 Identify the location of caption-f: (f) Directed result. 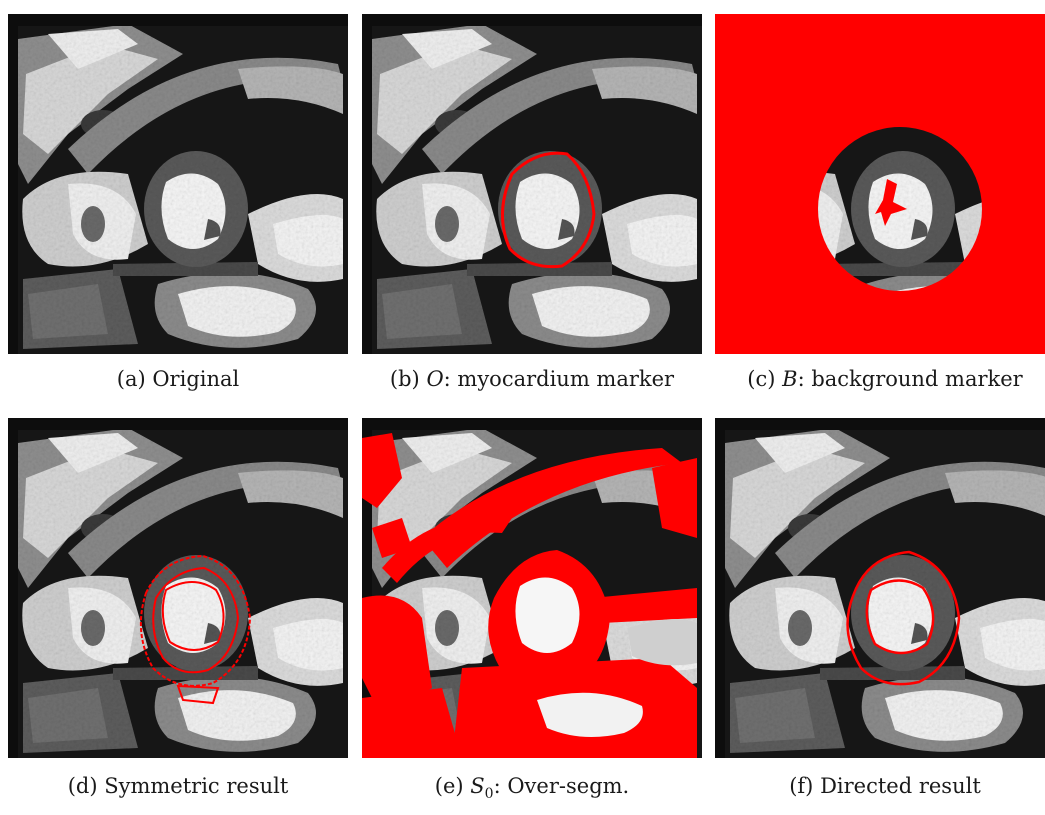
(885, 786).